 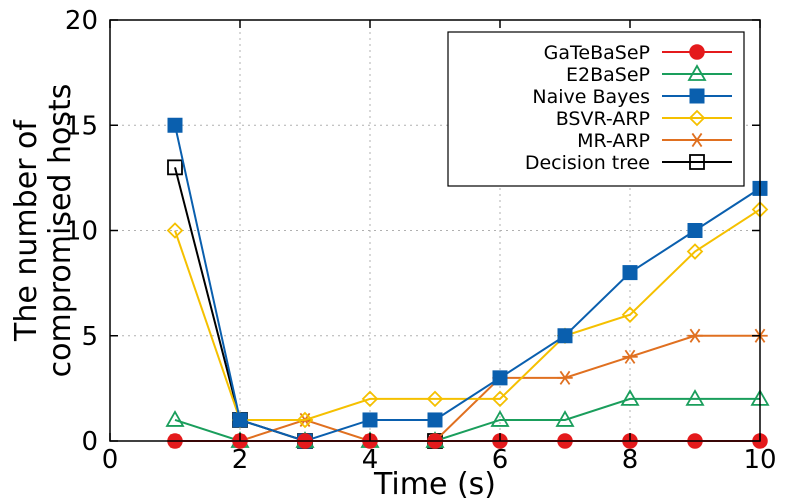 What do you see at coordinates (81, 21) in the screenshot?
I see `y-tick-label: 20` at bounding box center [81, 21].